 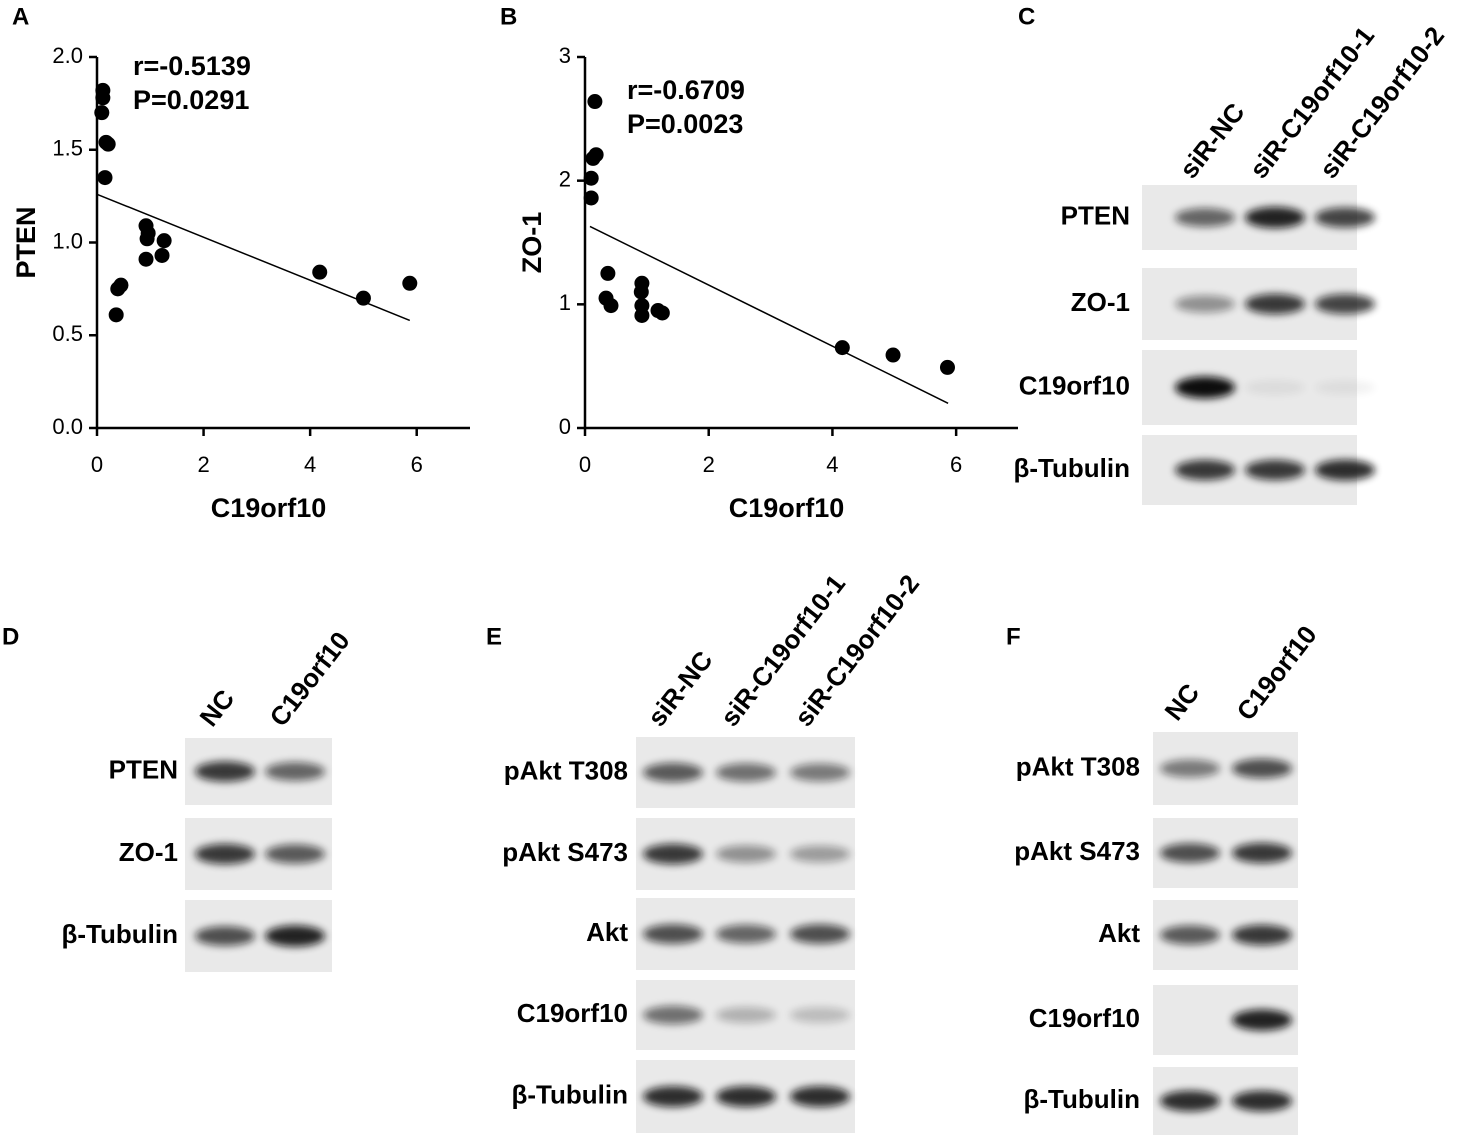 I want to click on x-axis-label: C19orf10, so click(x=787, y=508).